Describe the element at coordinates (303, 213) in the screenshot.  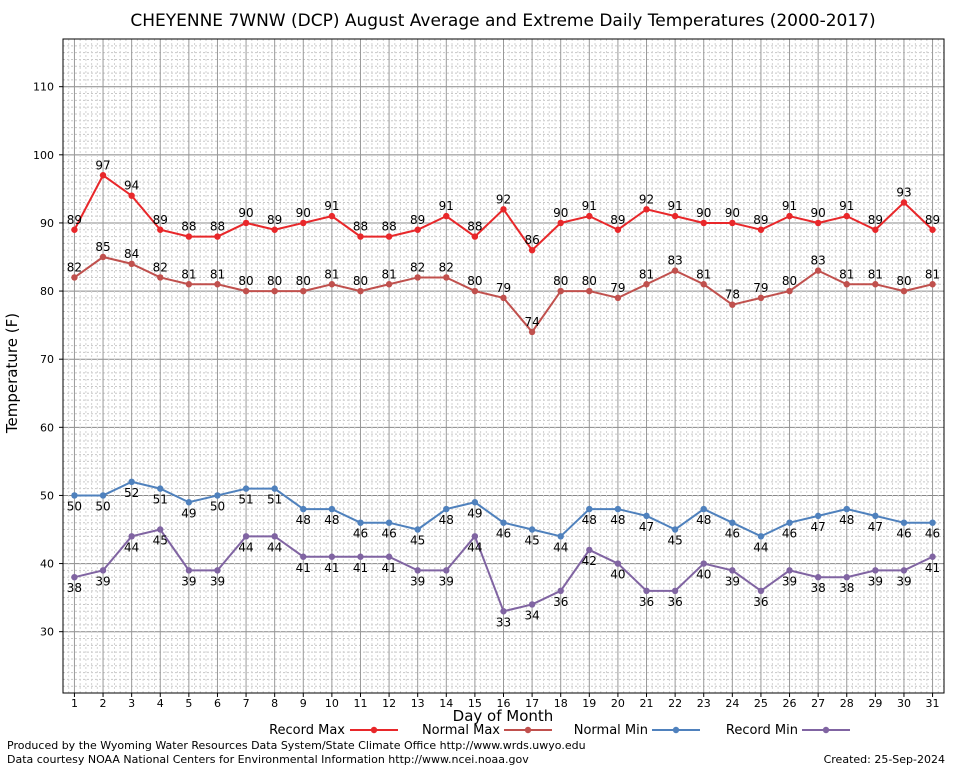
I see `data-label: 90` at that location.